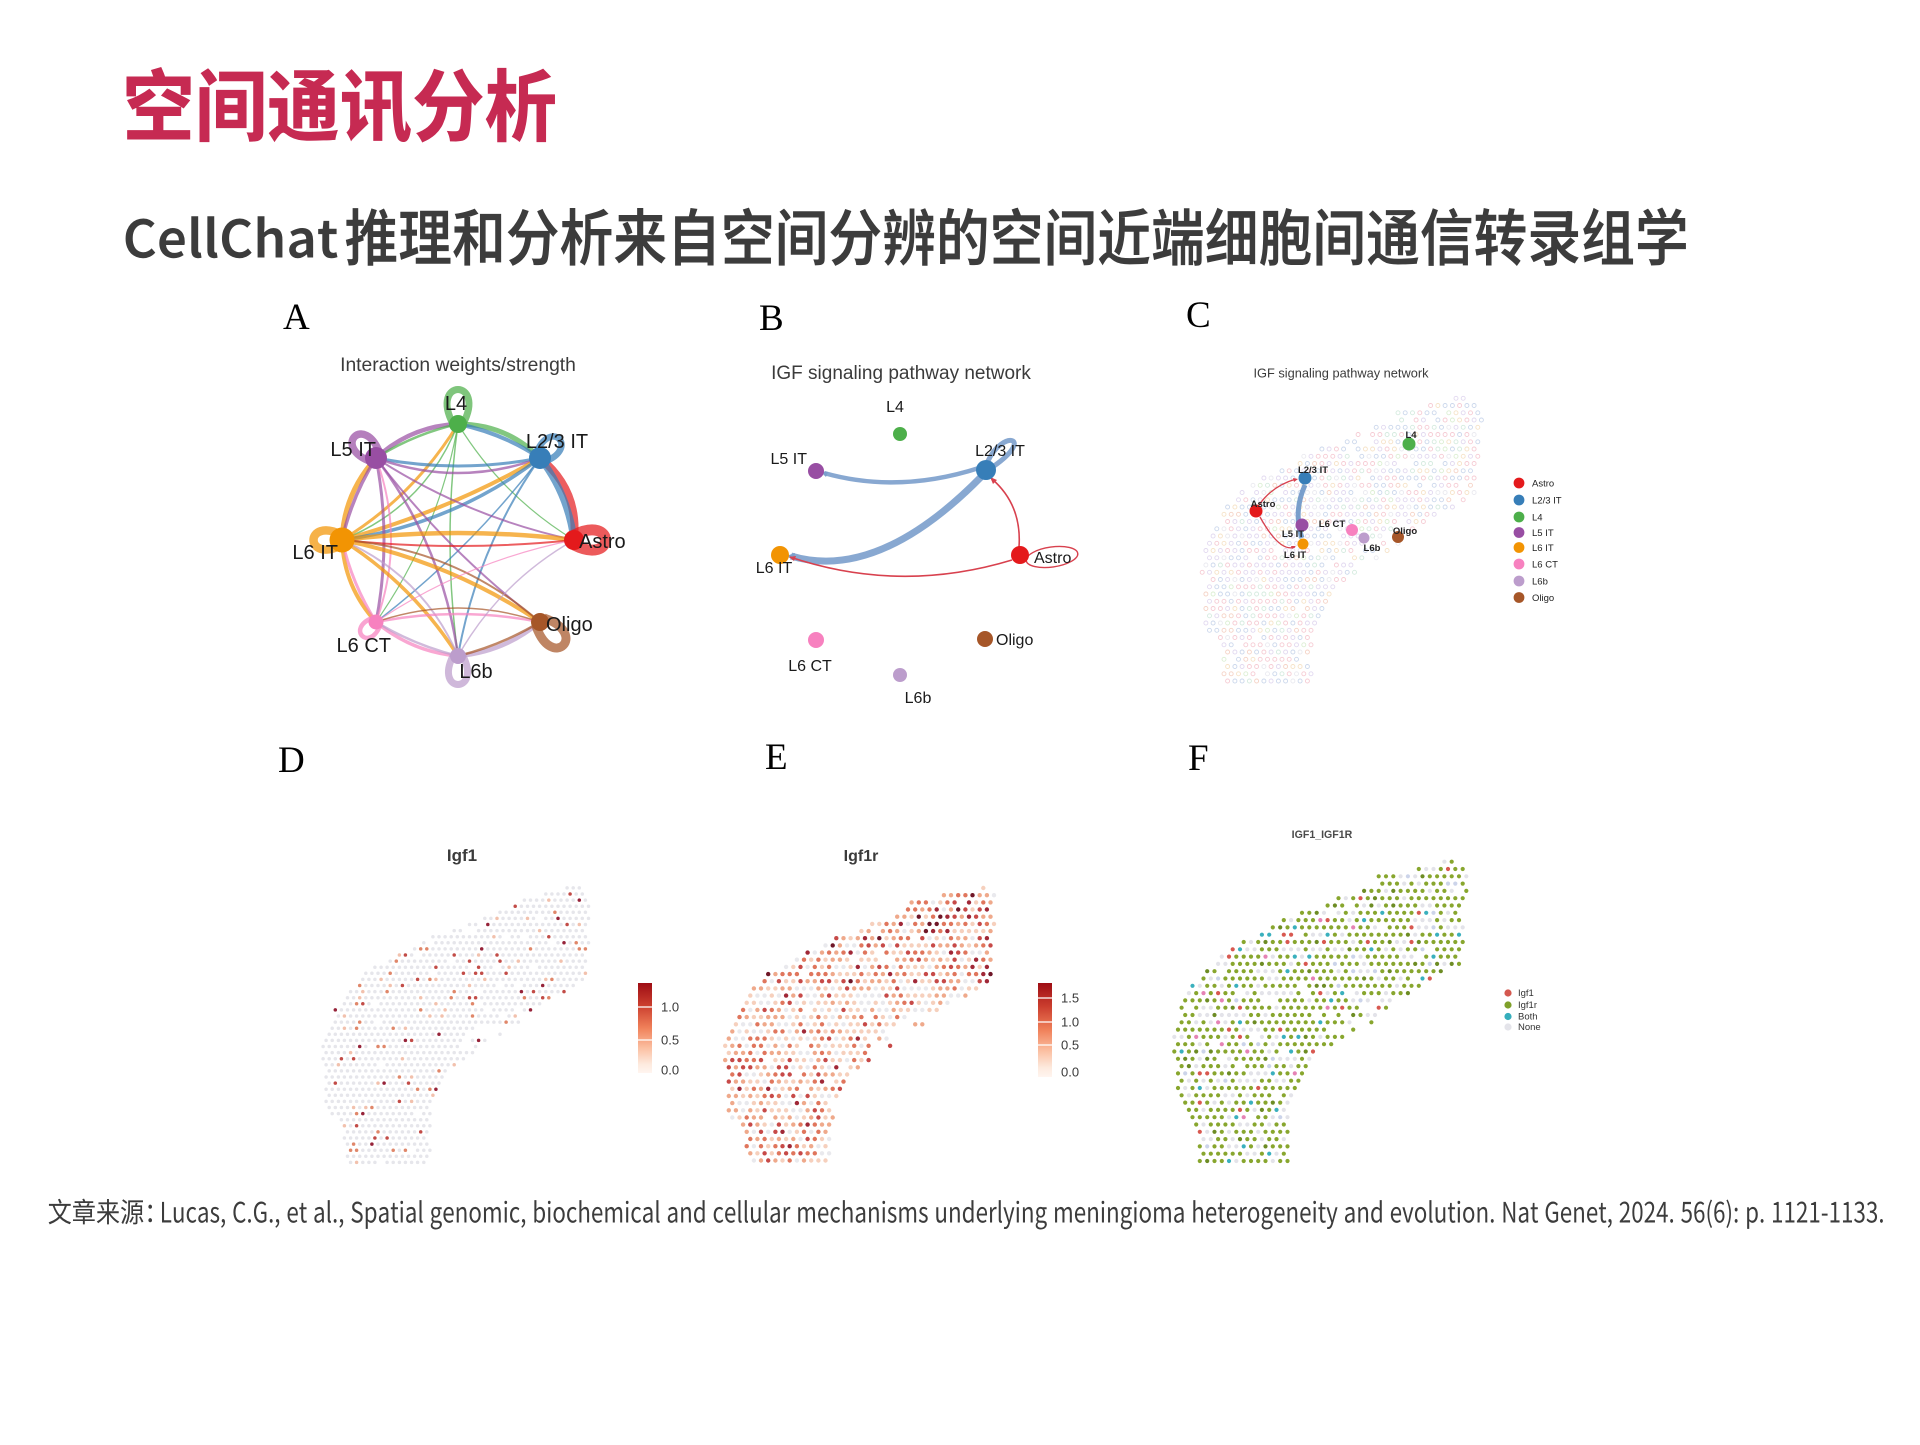 The image size is (1920, 1445). Describe the element at coordinates (291, 760) in the screenshot. I see `svg-text: D` at that location.